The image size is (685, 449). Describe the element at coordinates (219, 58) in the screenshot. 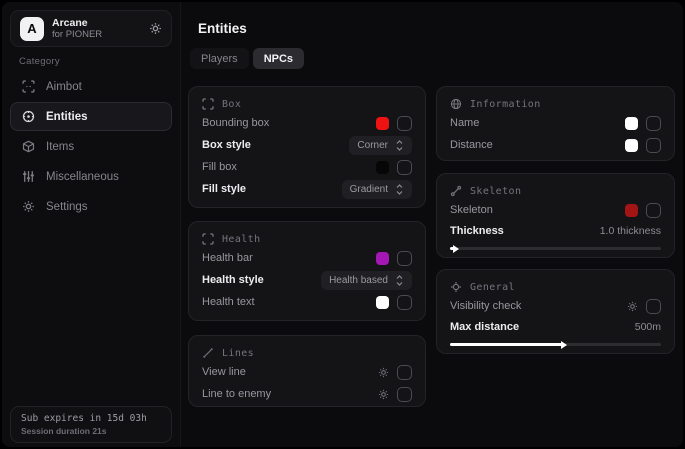

I see `tab-players: Players` at that location.